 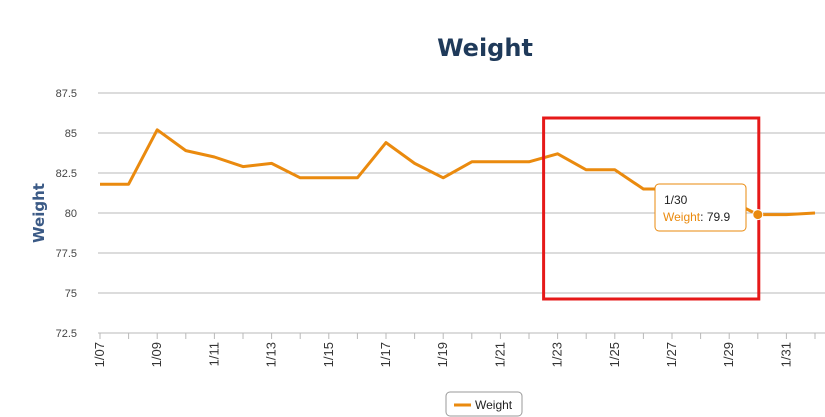 I want to click on y-tick-label: 82.5, so click(x=66, y=174).